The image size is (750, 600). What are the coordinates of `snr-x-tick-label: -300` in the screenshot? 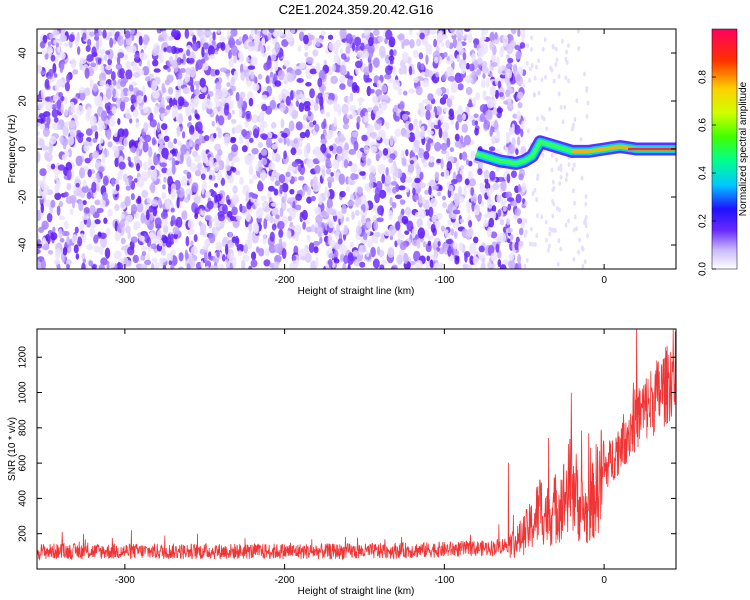 It's located at (125, 580).